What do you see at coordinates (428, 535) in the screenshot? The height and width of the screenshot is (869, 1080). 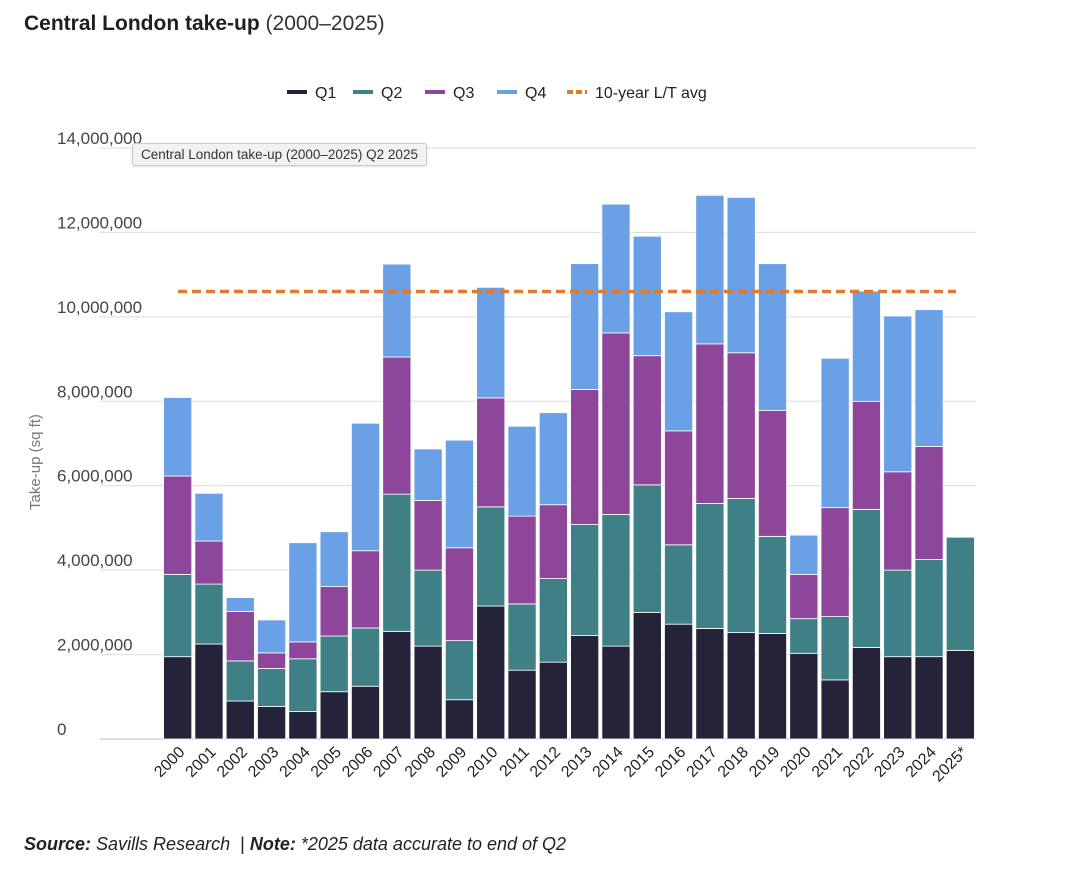 I see `bar-segment-q3-2008` at bounding box center [428, 535].